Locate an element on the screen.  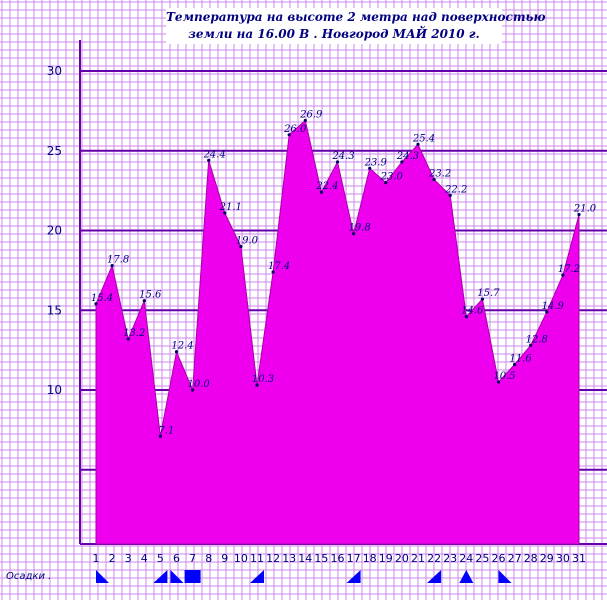
x-tick-label: 6 is located at coordinates (176, 558).